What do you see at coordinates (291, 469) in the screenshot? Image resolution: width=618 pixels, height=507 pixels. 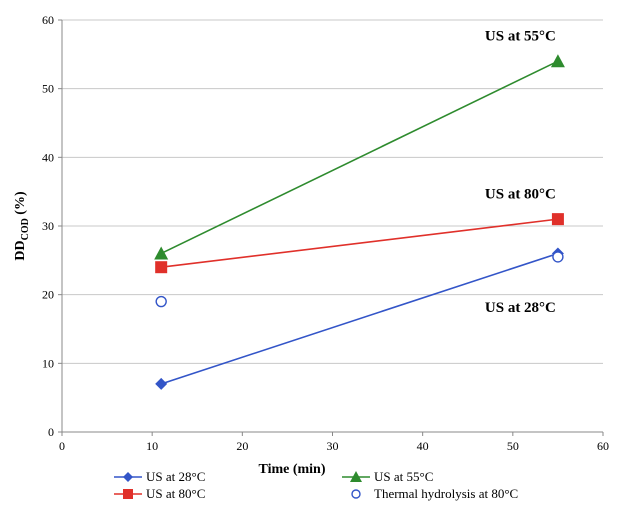 I see `x-axis-title: Time (min)` at bounding box center [291, 469].